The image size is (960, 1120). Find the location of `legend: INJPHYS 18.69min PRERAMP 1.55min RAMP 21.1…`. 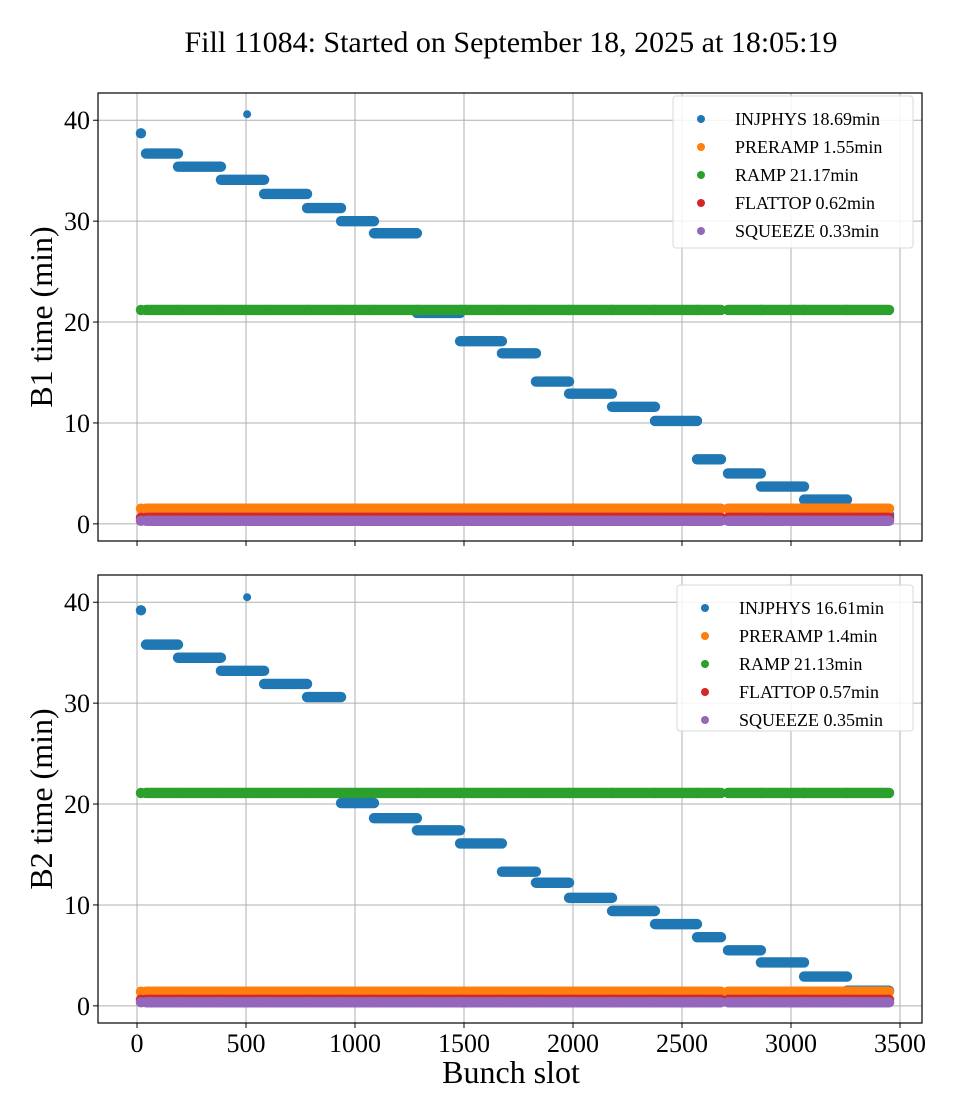

legend: INJPHYS 18.69min PRERAMP 1.55min RAMP 21.1… is located at coordinates (793, 172).